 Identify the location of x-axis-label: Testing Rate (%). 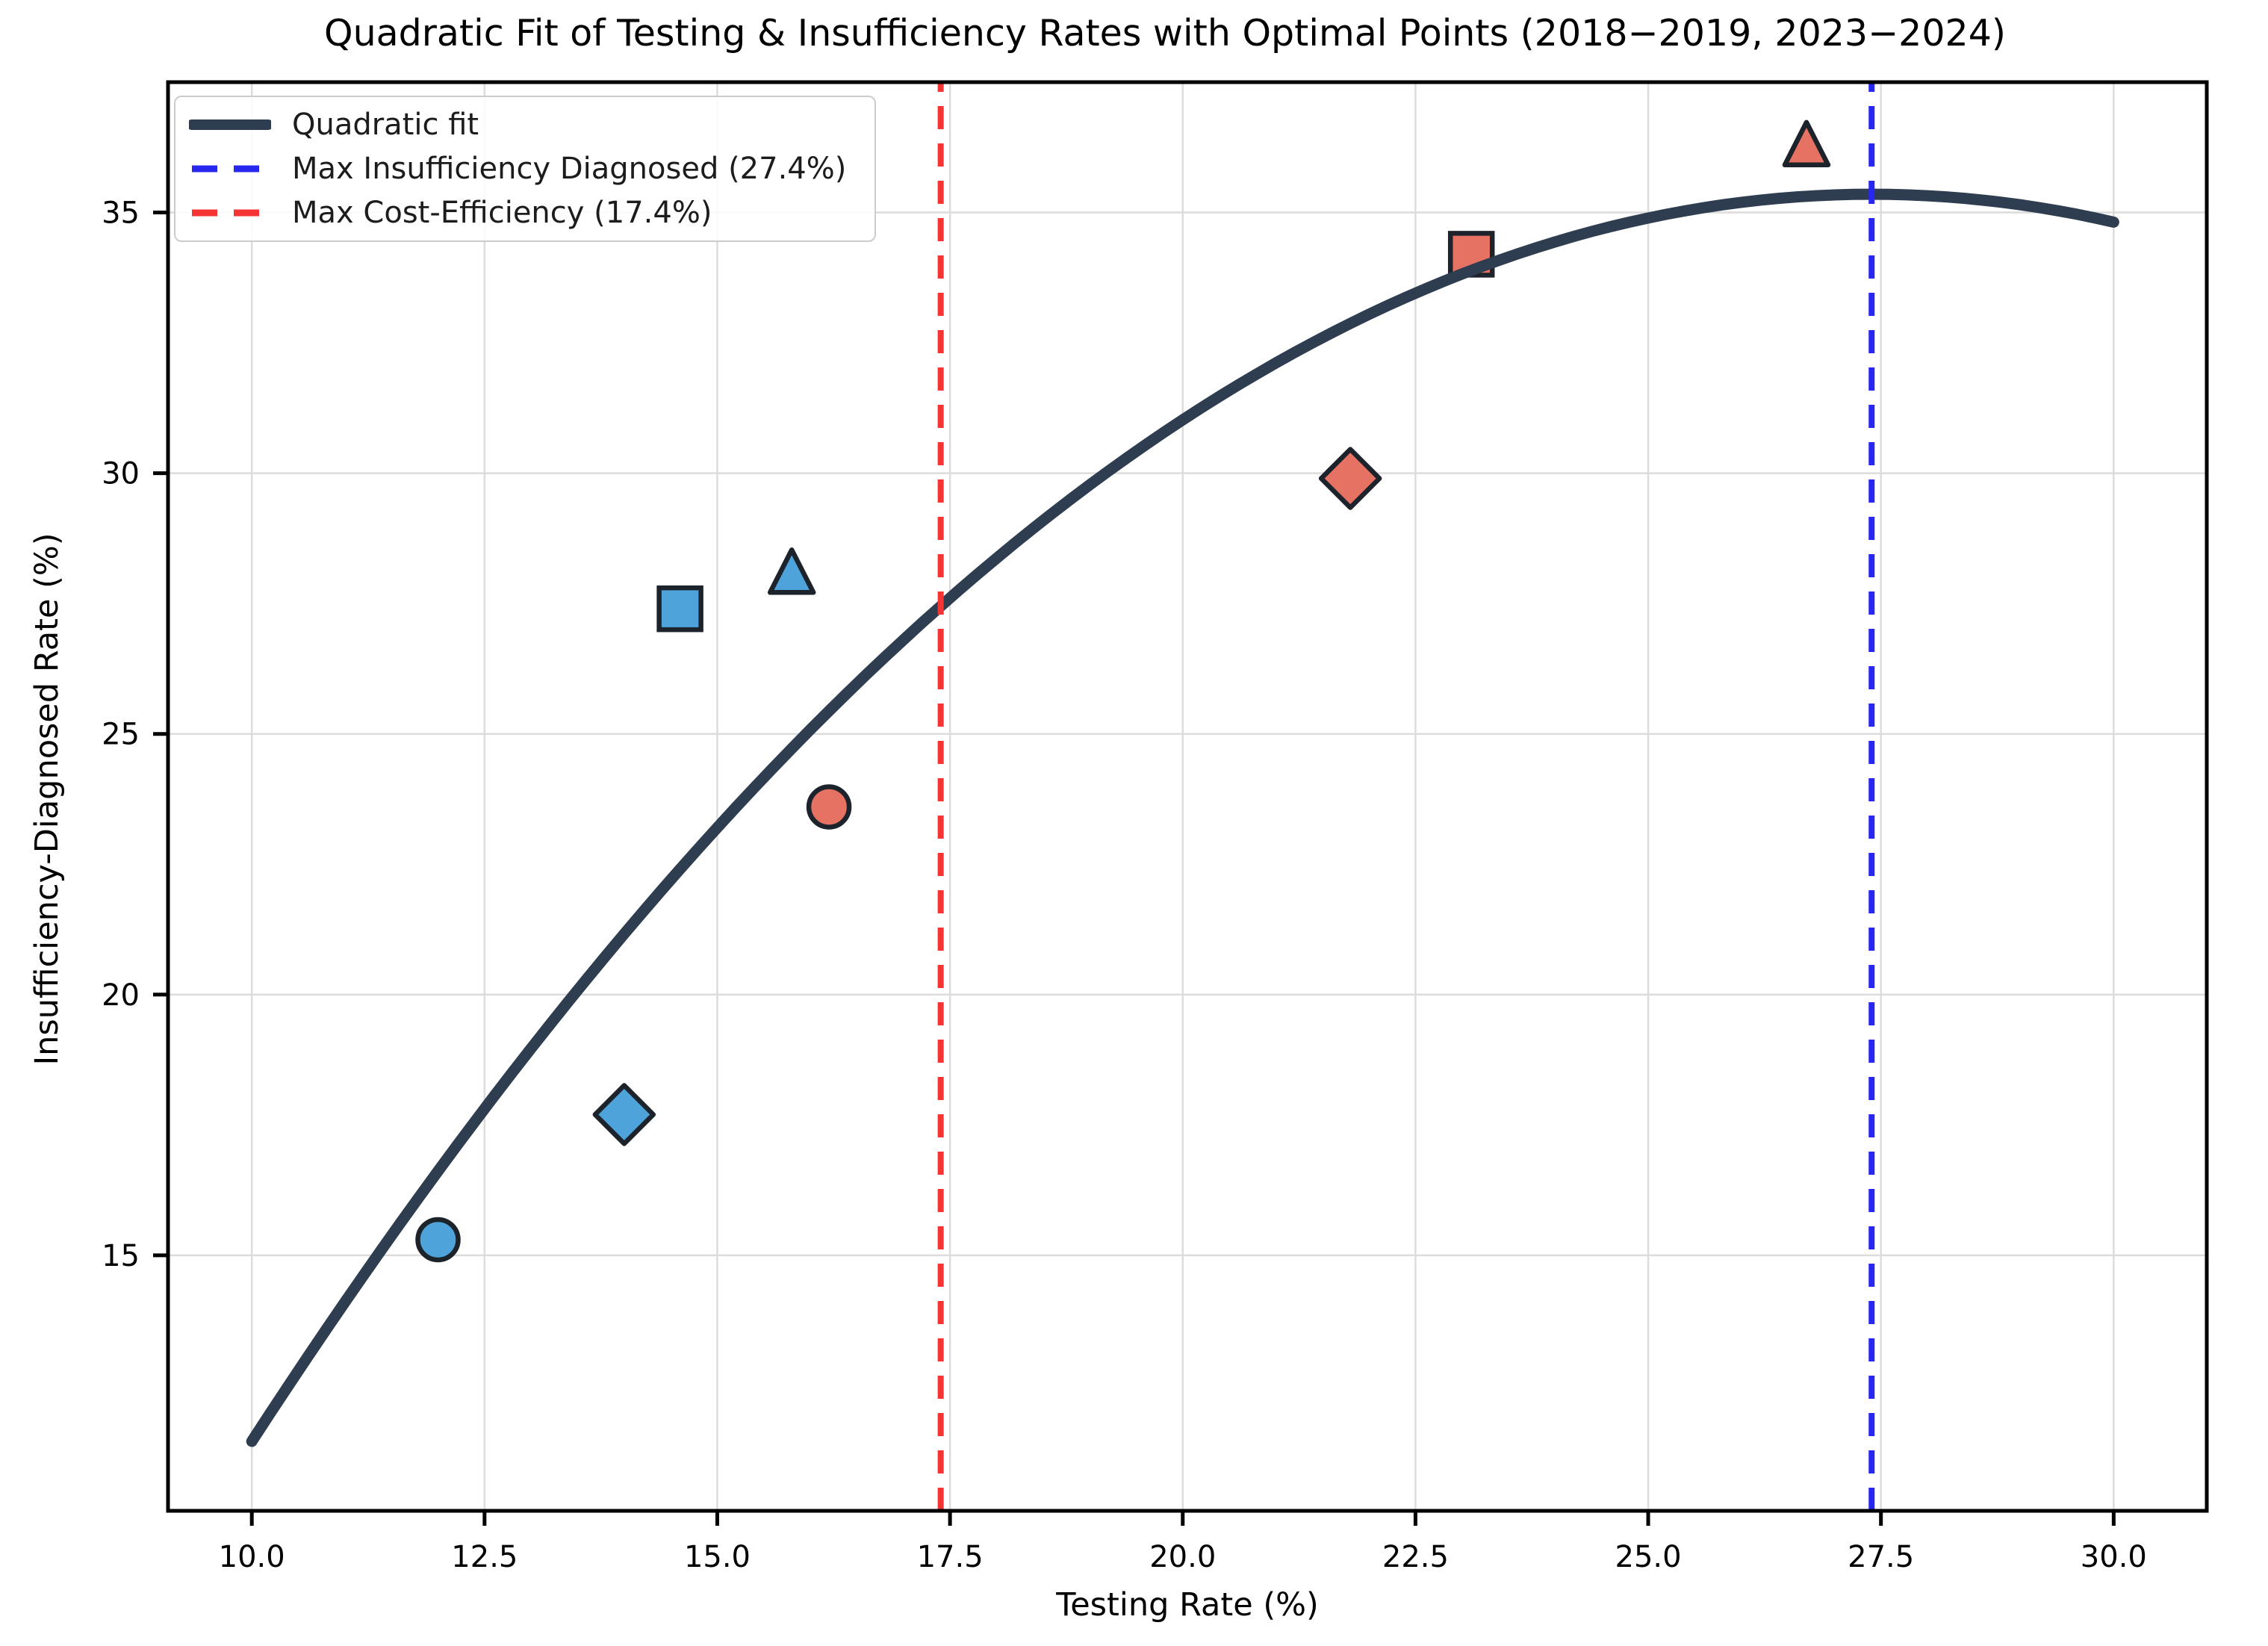
(1187, 1605).